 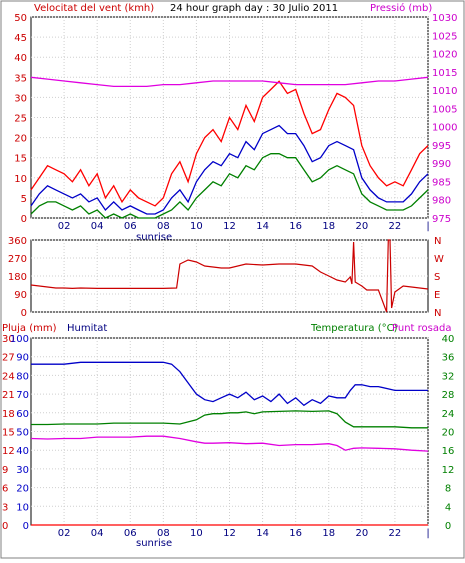 I want to click on time-tick-top: 22, so click(x=395, y=226).